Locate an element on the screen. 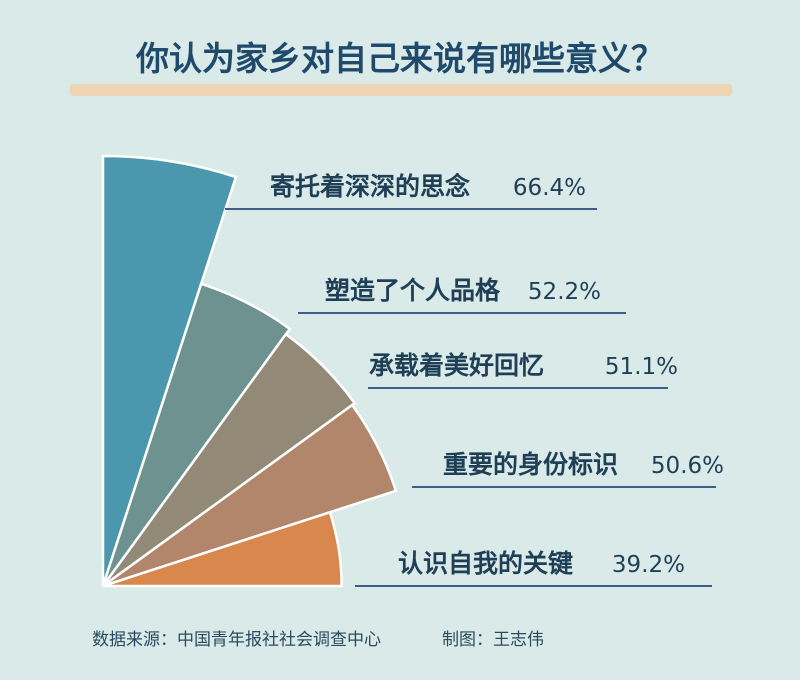 This screenshot has height=680, width=800. value-label-4: 50.6% is located at coordinates (687, 466).